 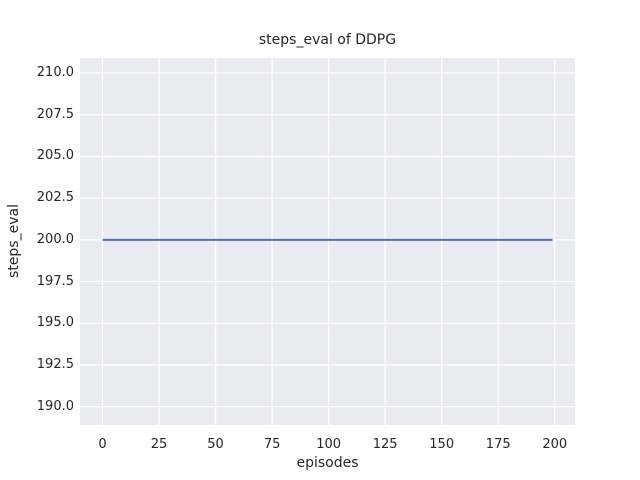 I want to click on y-tick-label: 192.5, so click(x=55, y=364).